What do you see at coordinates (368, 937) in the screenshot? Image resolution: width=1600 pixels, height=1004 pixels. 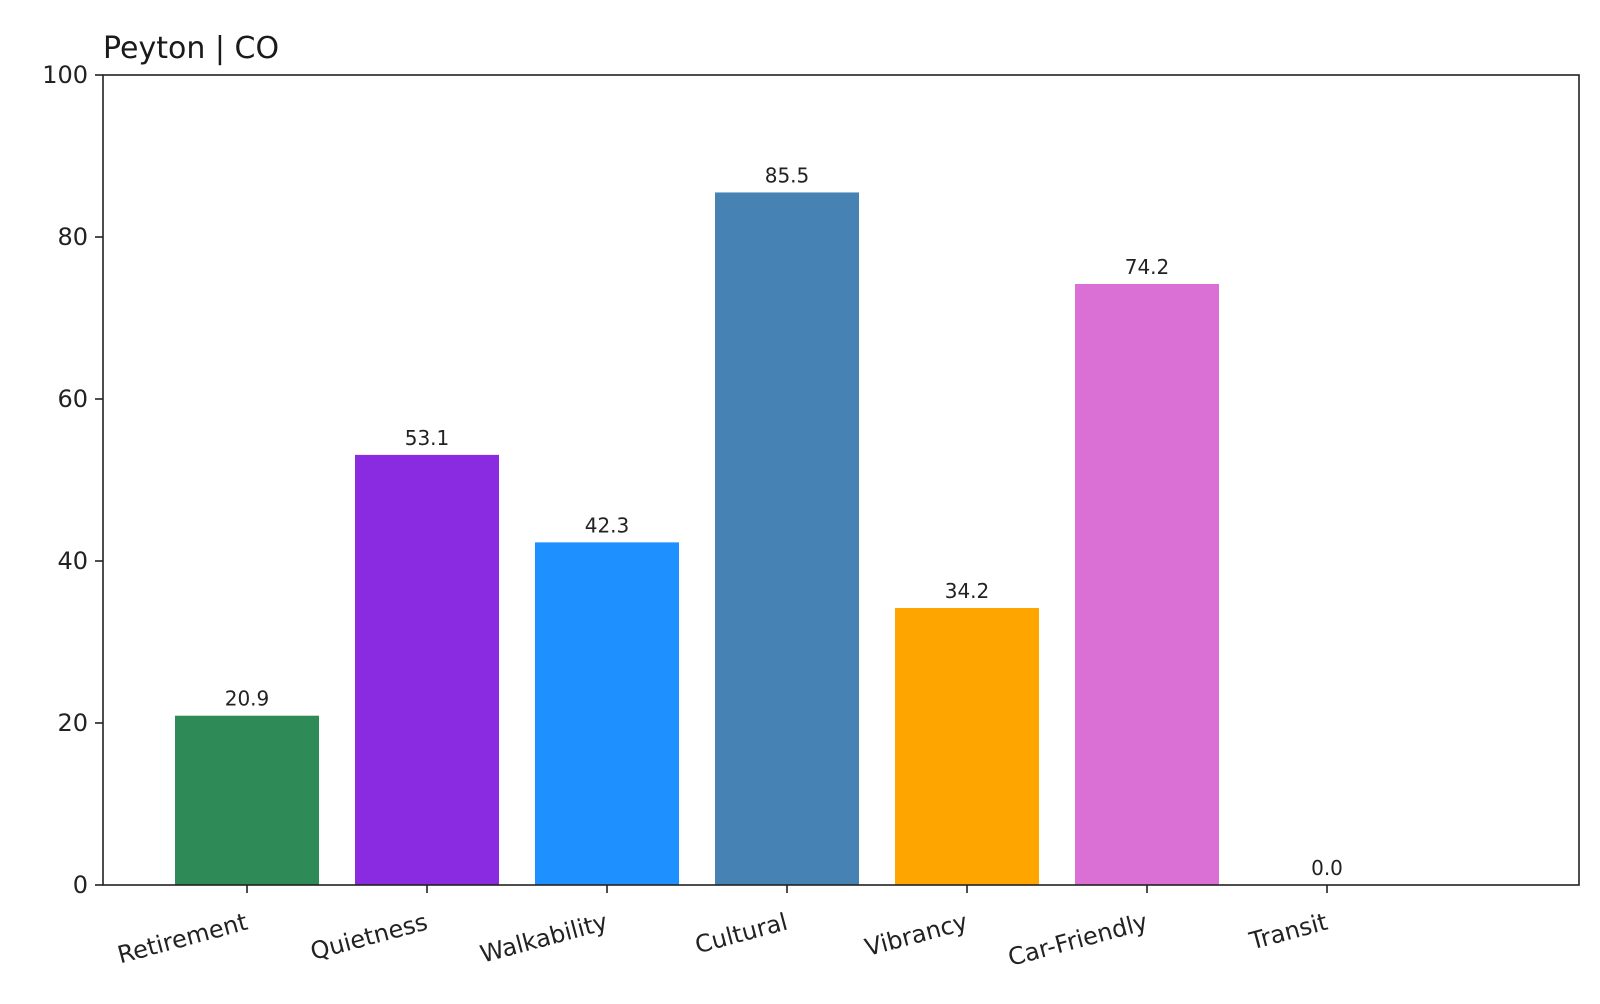 I see `x-tick-label: Quietness` at bounding box center [368, 937].